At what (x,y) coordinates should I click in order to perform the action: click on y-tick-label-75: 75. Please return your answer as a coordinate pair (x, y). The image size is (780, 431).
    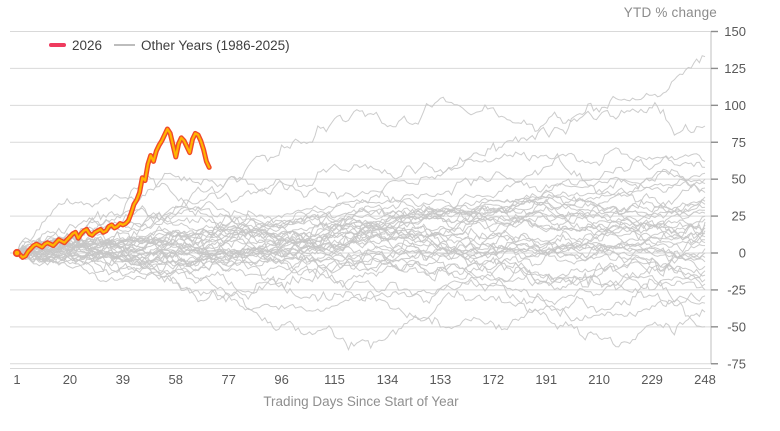
    Looking at the image, I should click on (739, 142).